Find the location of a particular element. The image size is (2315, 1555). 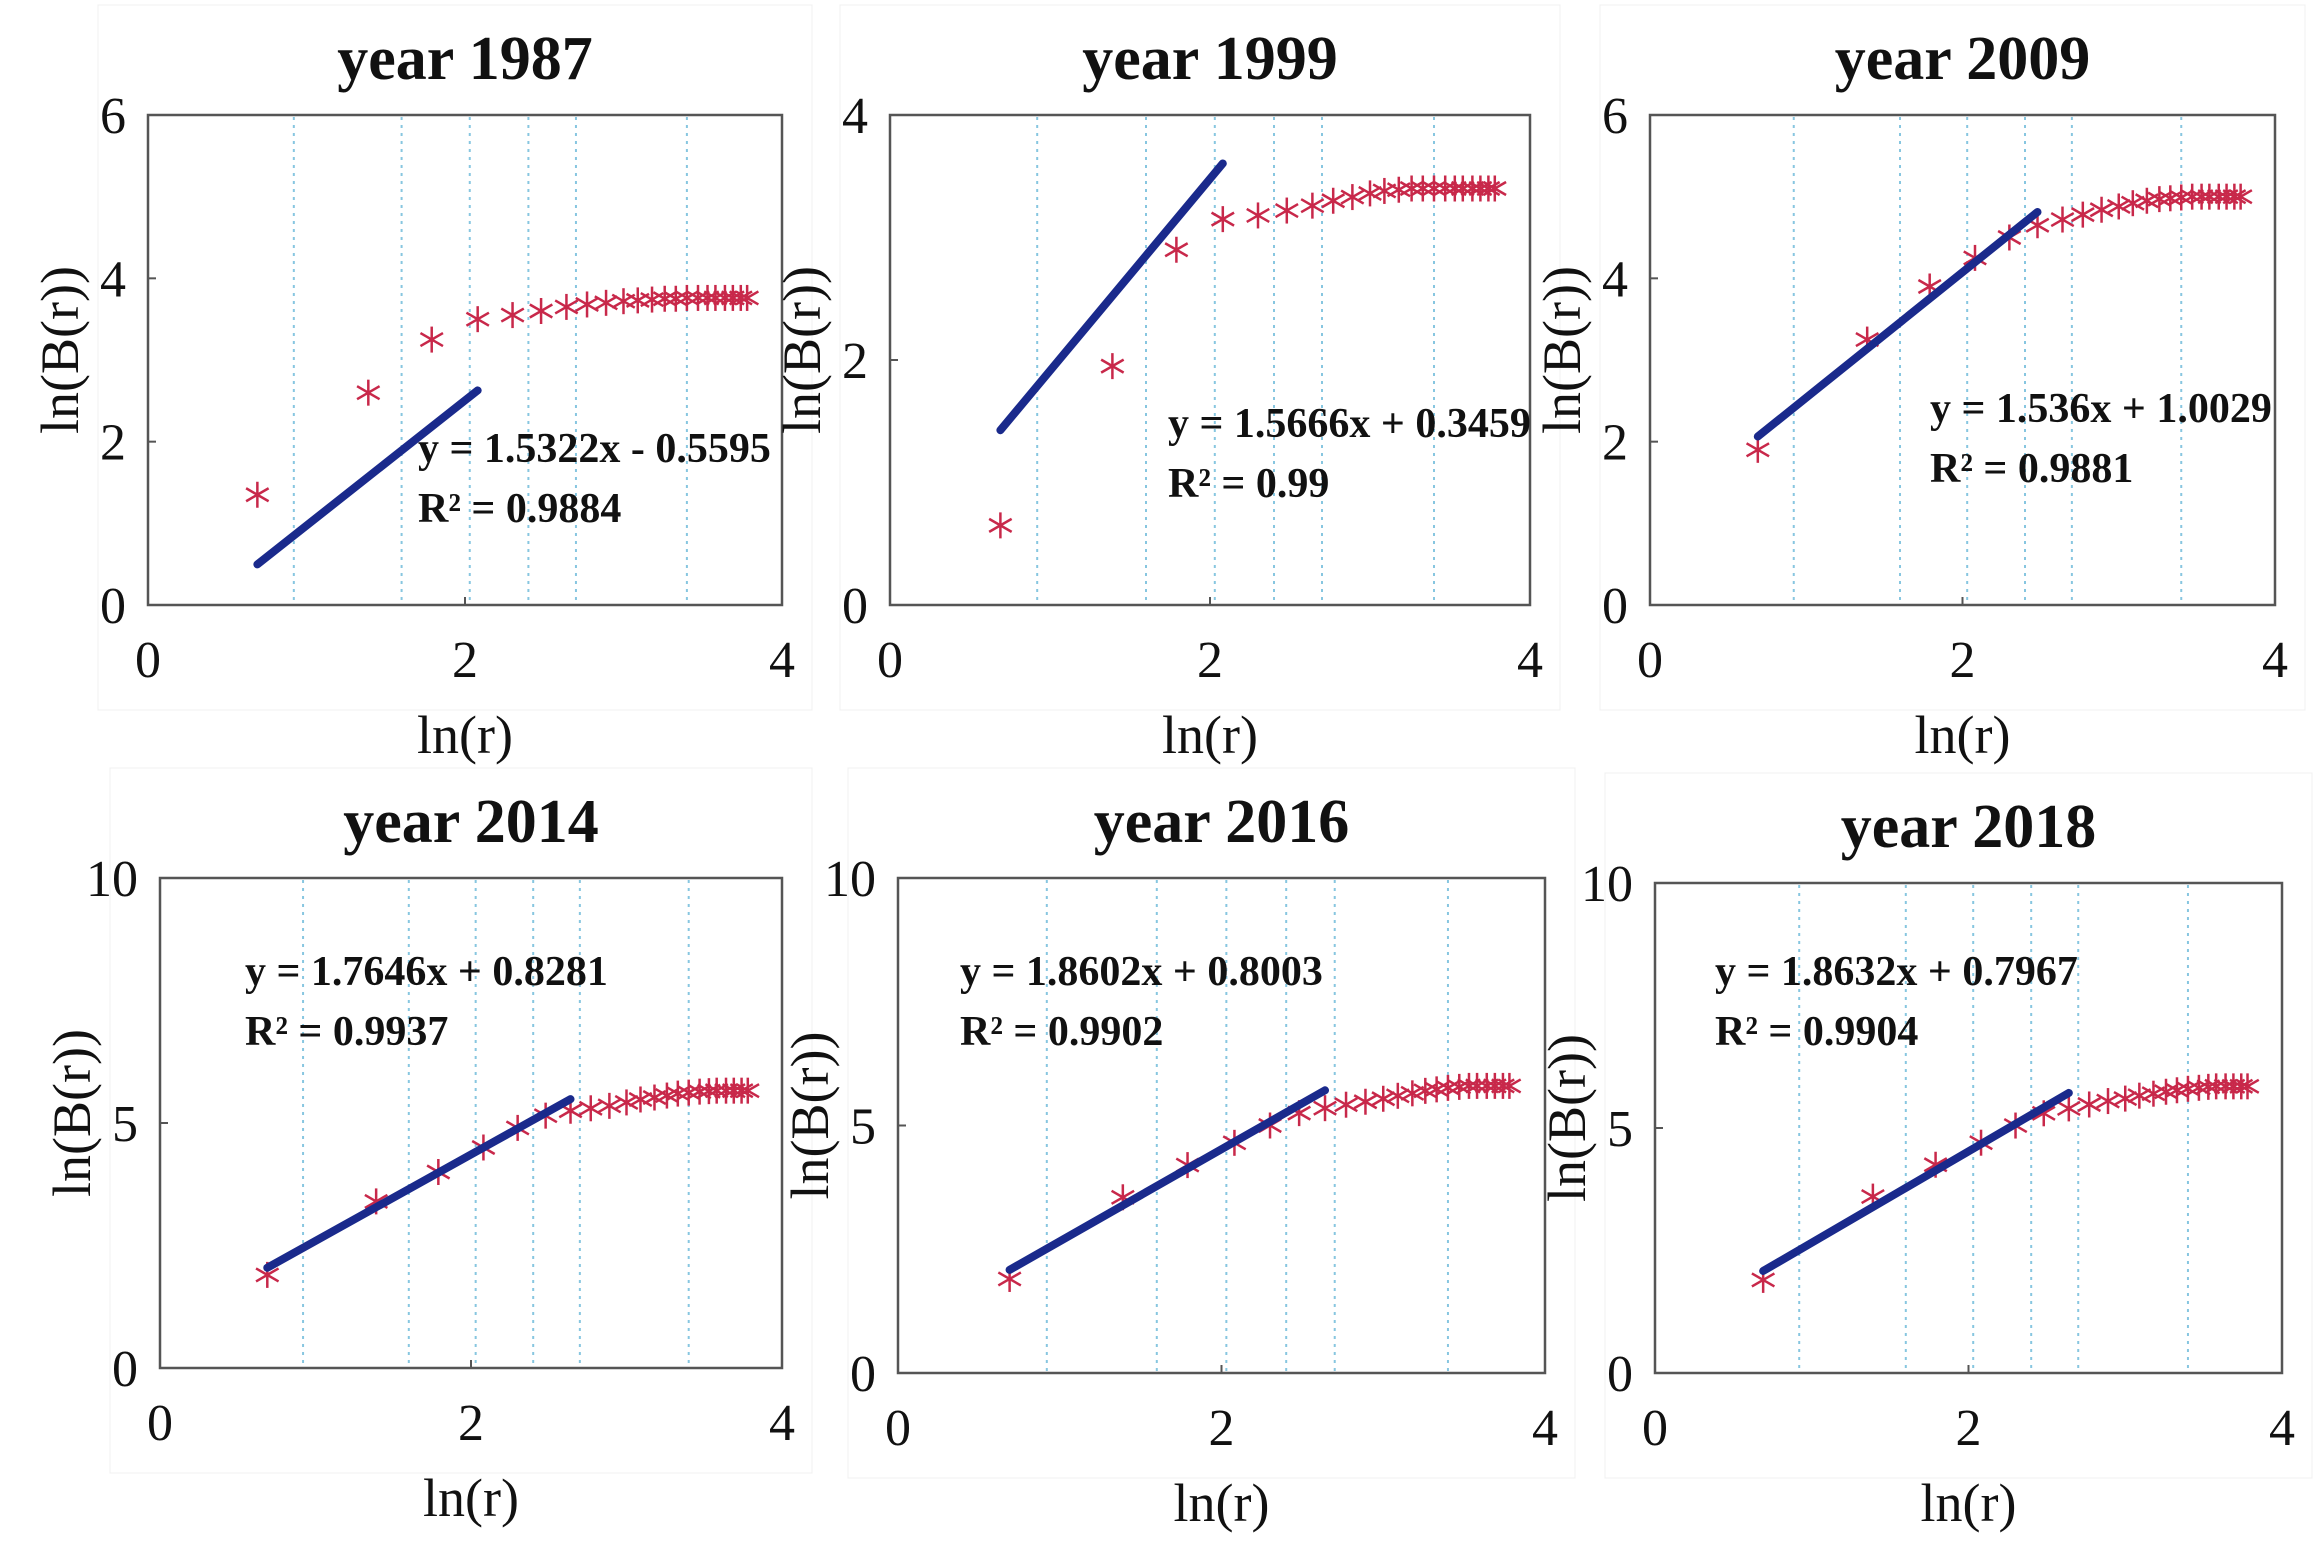

r-squared: R² = 0.9884 is located at coordinates (519, 509).